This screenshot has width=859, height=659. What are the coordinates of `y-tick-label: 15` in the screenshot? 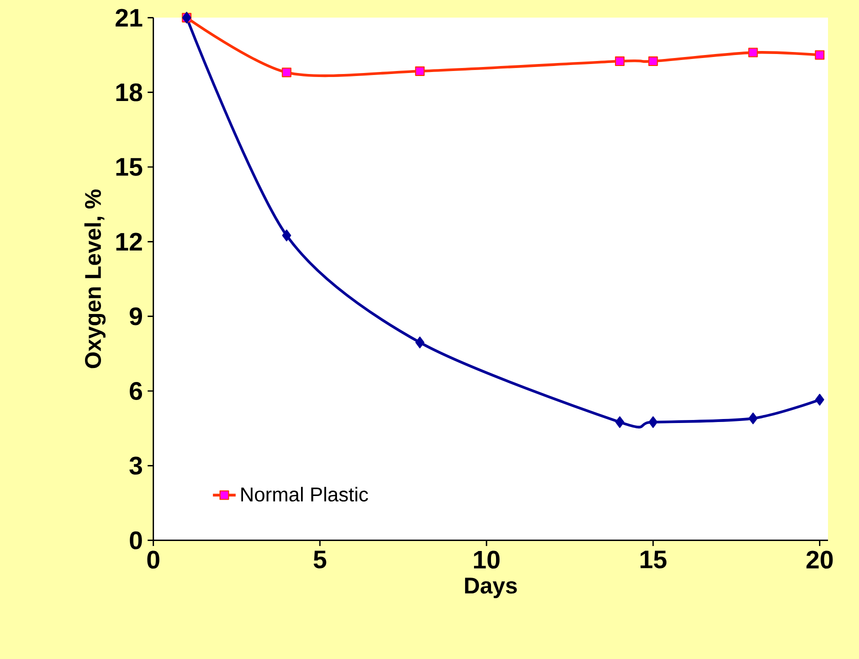 It's located at (129, 167).